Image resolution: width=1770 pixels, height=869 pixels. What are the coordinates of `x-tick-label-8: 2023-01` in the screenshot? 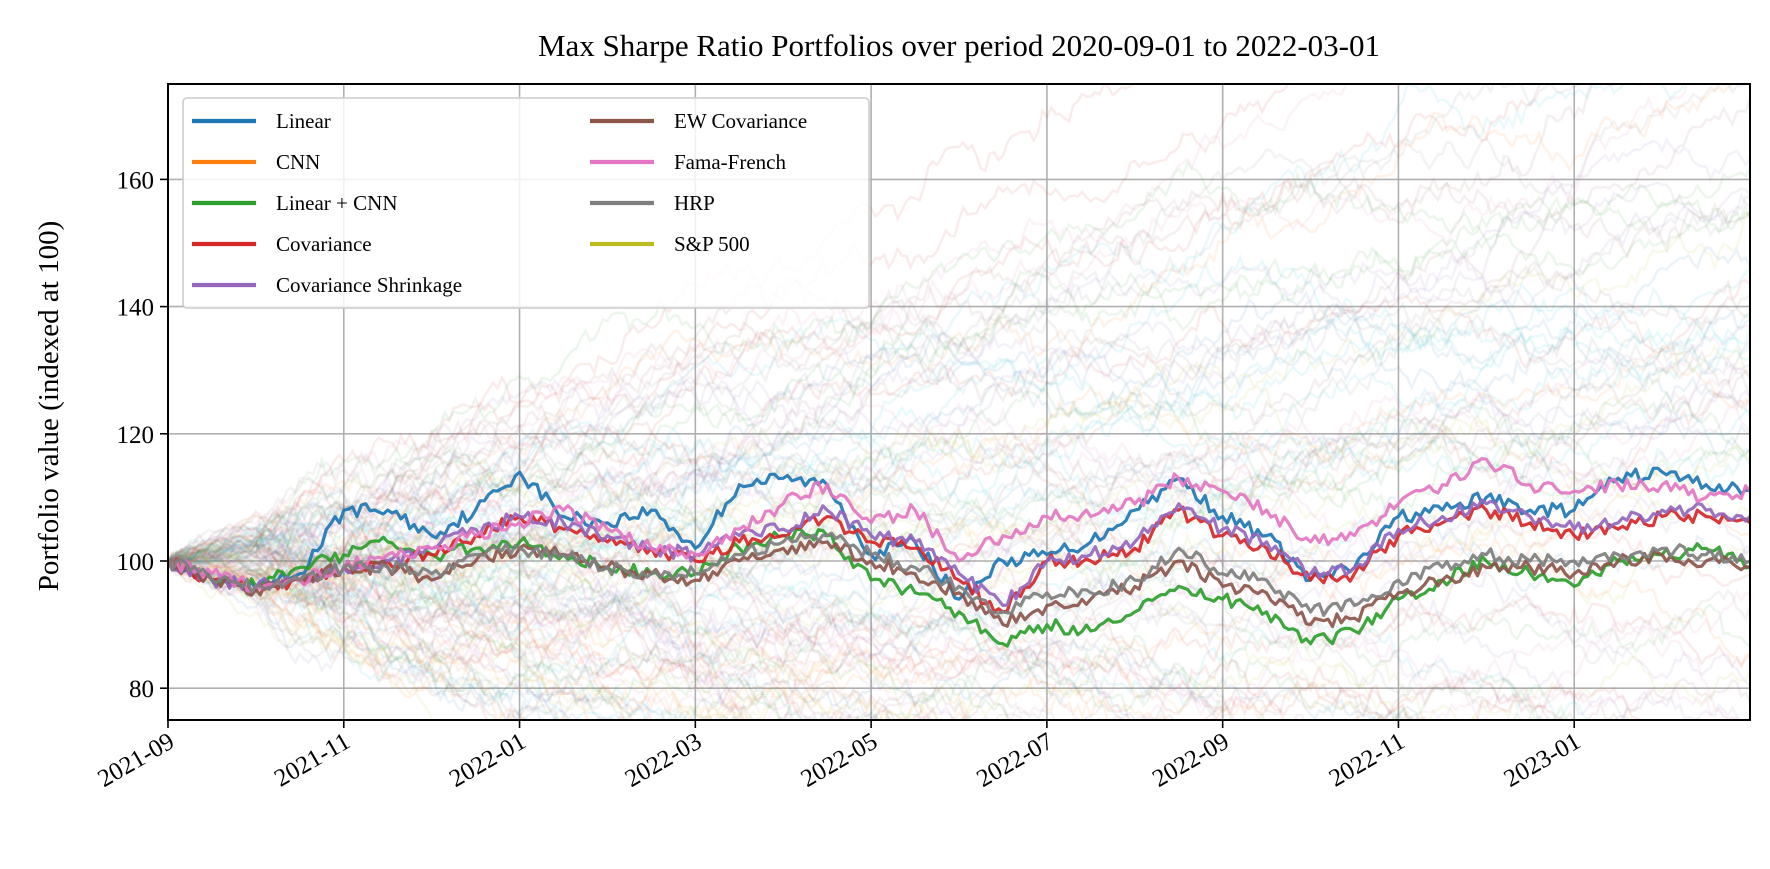 It's located at (1543, 760).